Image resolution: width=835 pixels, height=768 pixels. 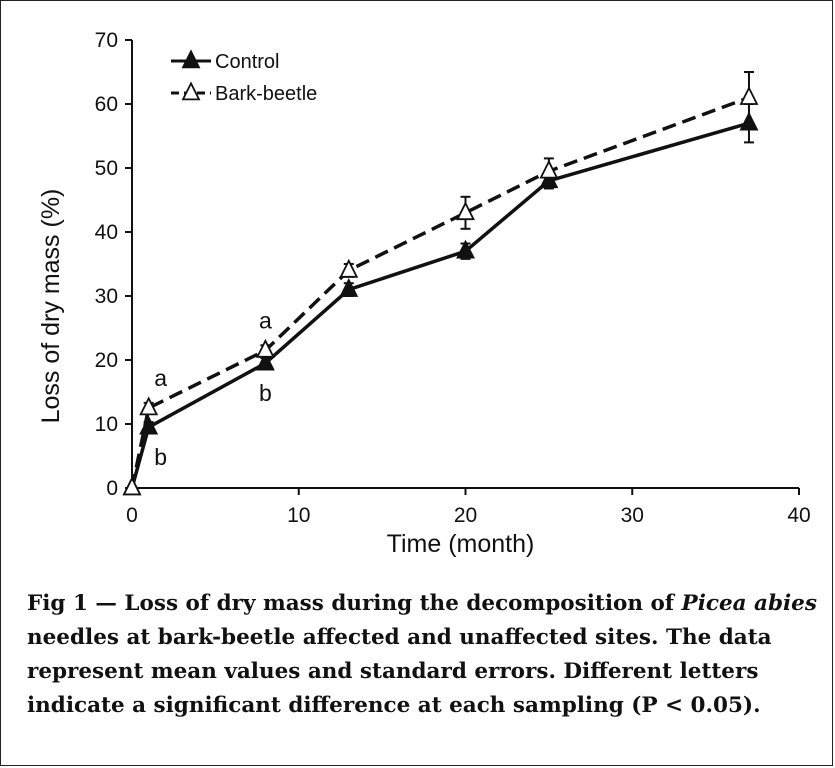 What do you see at coordinates (51, 306) in the screenshot?
I see `y-axis-label: Loss of dry mass (%)` at bounding box center [51, 306].